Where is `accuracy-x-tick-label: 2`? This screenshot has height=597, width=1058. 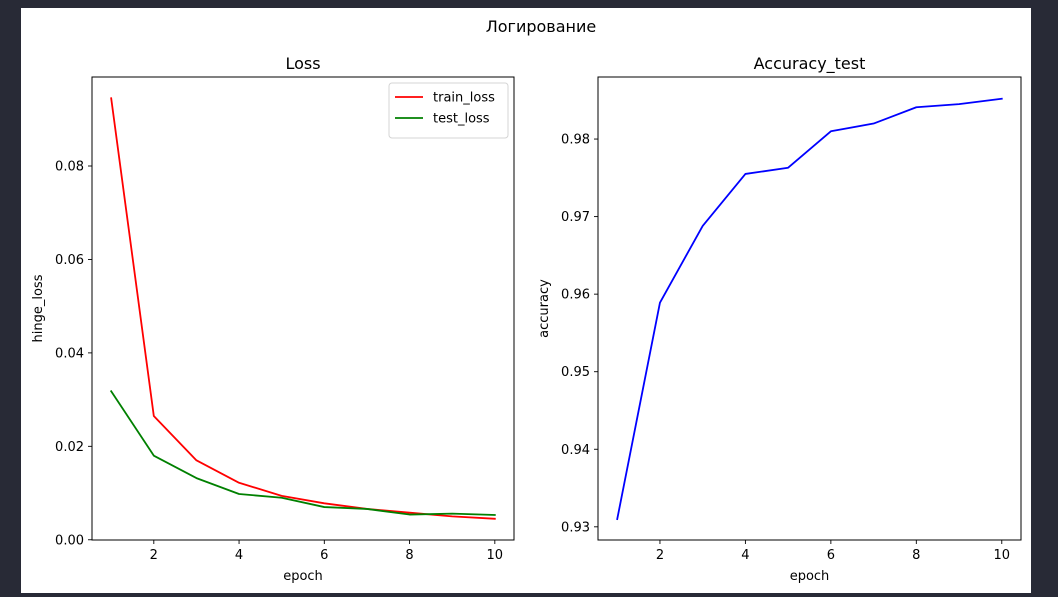
accuracy-x-tick-label: 2 is located at coordinates (660, 555).